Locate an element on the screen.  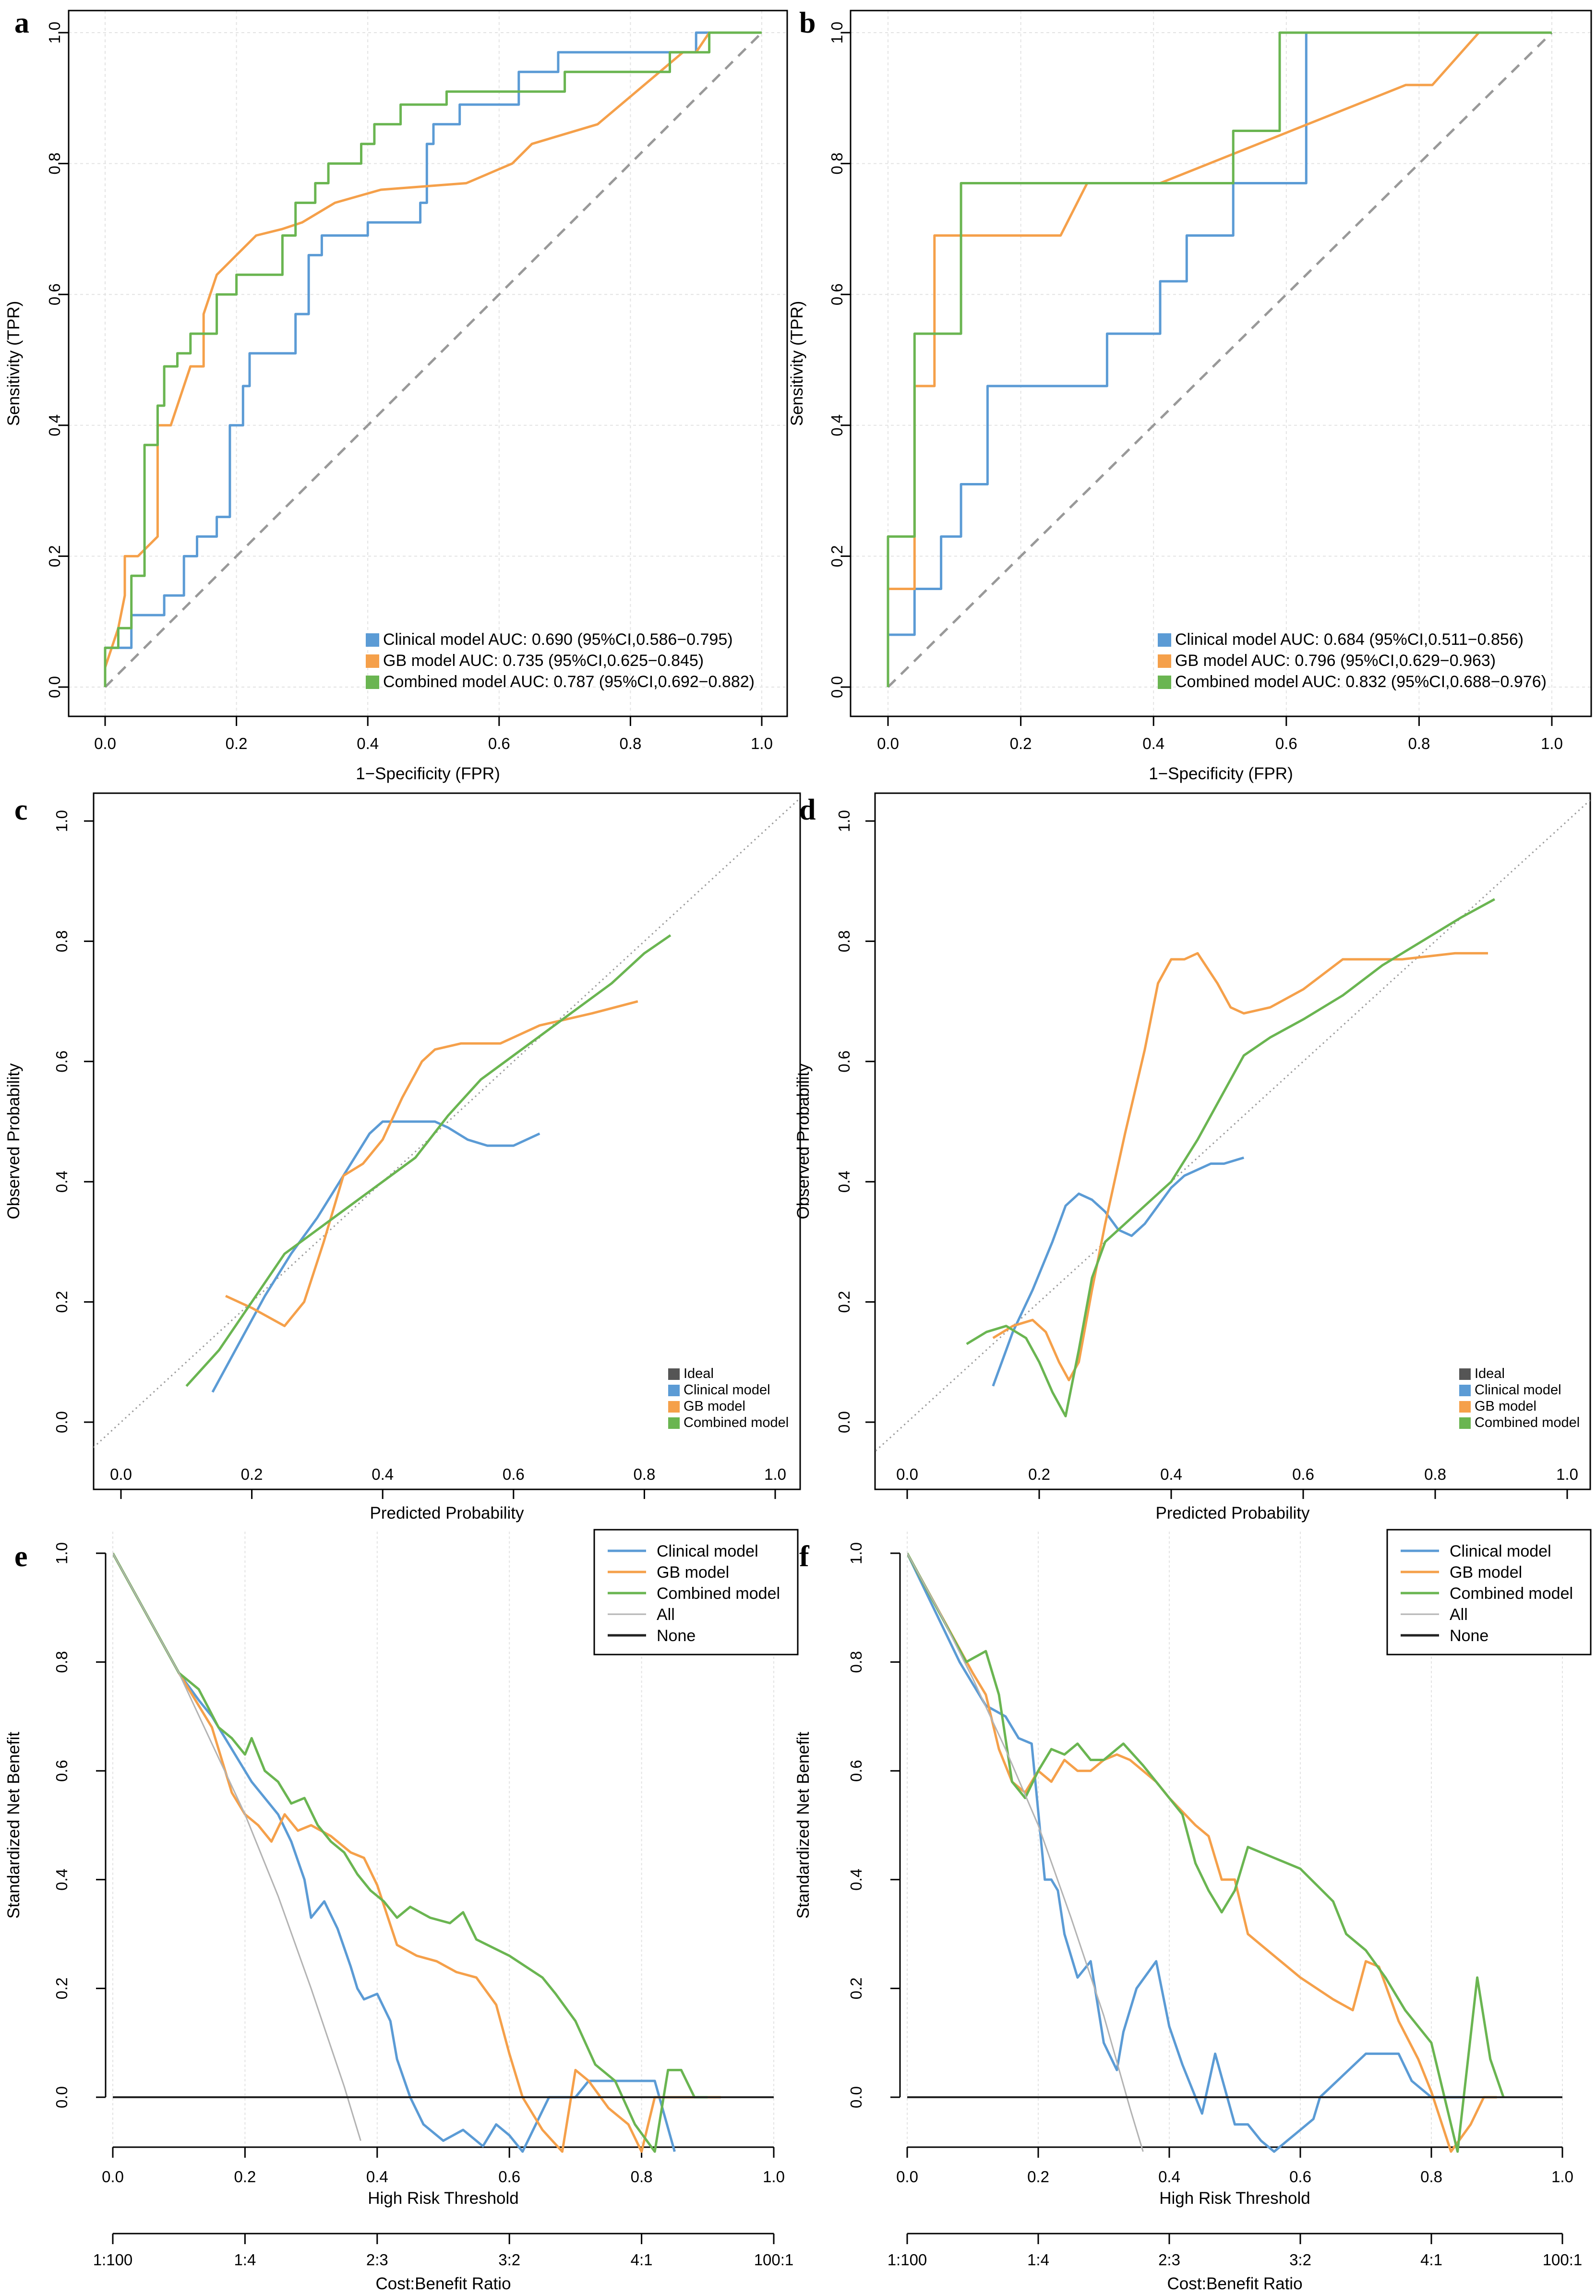
ideal-line is located at coordinates (1232, 1126).